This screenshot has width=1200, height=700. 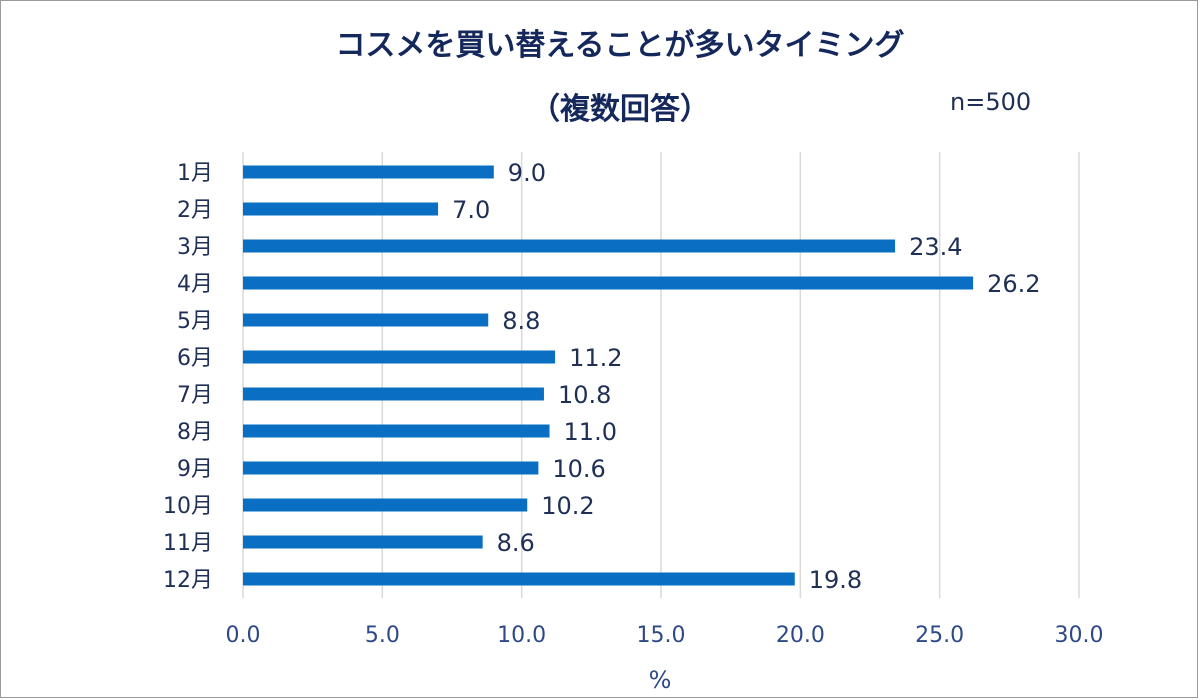 What do you see at coordinates (188, 580) in the screenshot?
I see `category-label: 12月` at bounding box center [188, 580].